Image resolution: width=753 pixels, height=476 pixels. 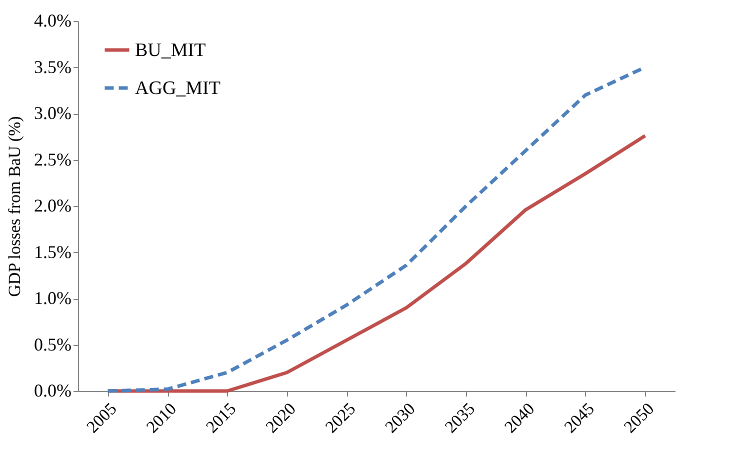 I want to click on y-tick-label: 1.0%, so click(x=53, y=298).